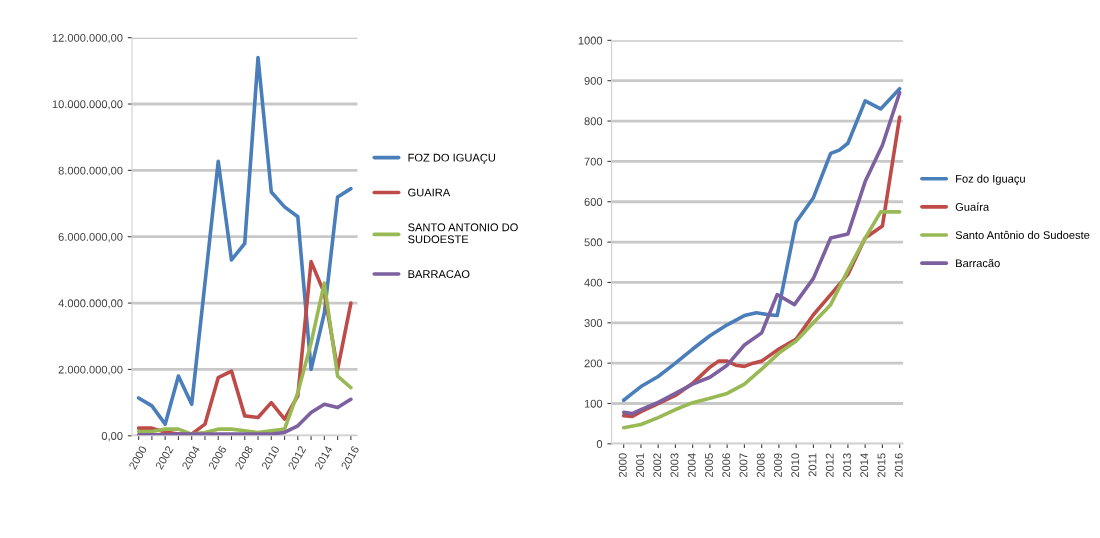  What do you see at coordinates (795, 465) in the screenshot?
I see `x-tick-label: 2010` at bounding box center [795, 465].